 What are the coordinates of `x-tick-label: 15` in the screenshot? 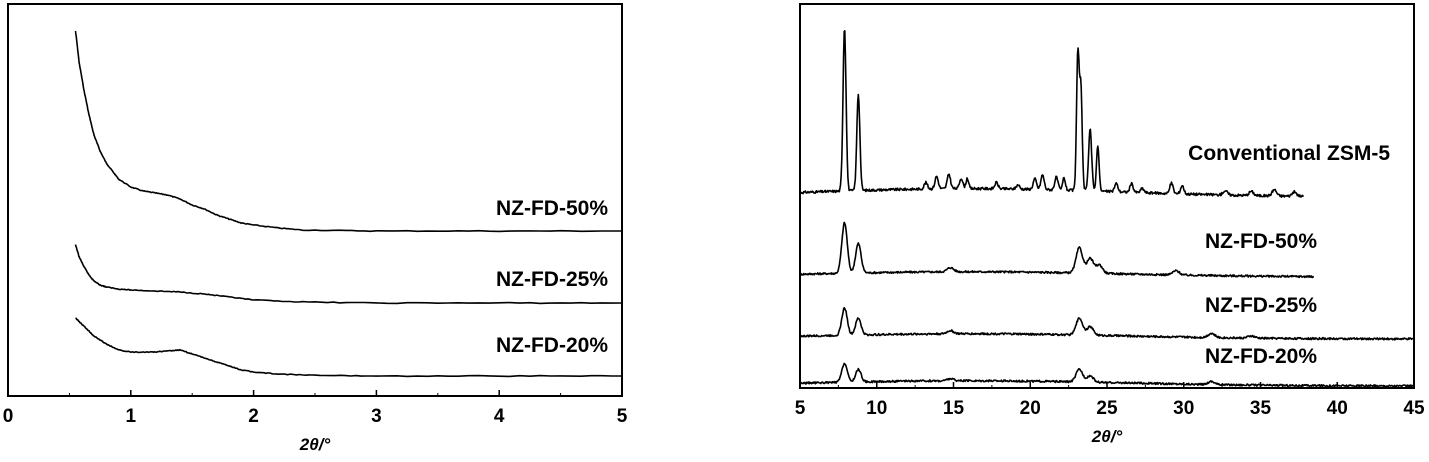 It's located at (954, 408).